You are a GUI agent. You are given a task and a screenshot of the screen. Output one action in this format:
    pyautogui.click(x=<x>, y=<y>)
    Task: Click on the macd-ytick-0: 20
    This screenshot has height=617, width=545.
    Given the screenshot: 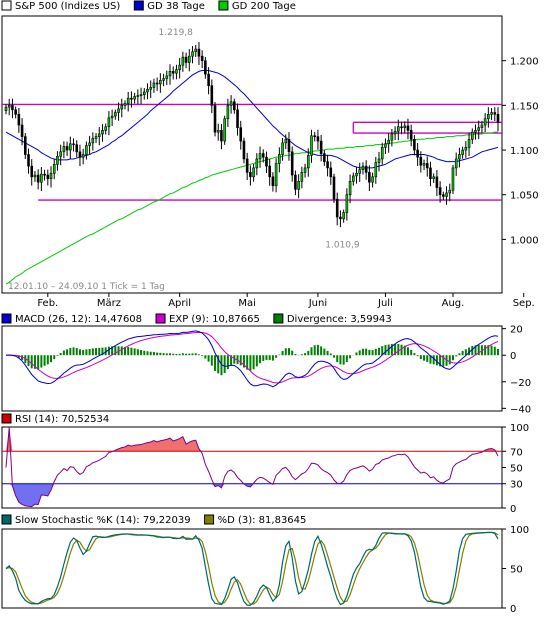 What is the action you would take?
    pyautogui.click(x=516, y=330)
    